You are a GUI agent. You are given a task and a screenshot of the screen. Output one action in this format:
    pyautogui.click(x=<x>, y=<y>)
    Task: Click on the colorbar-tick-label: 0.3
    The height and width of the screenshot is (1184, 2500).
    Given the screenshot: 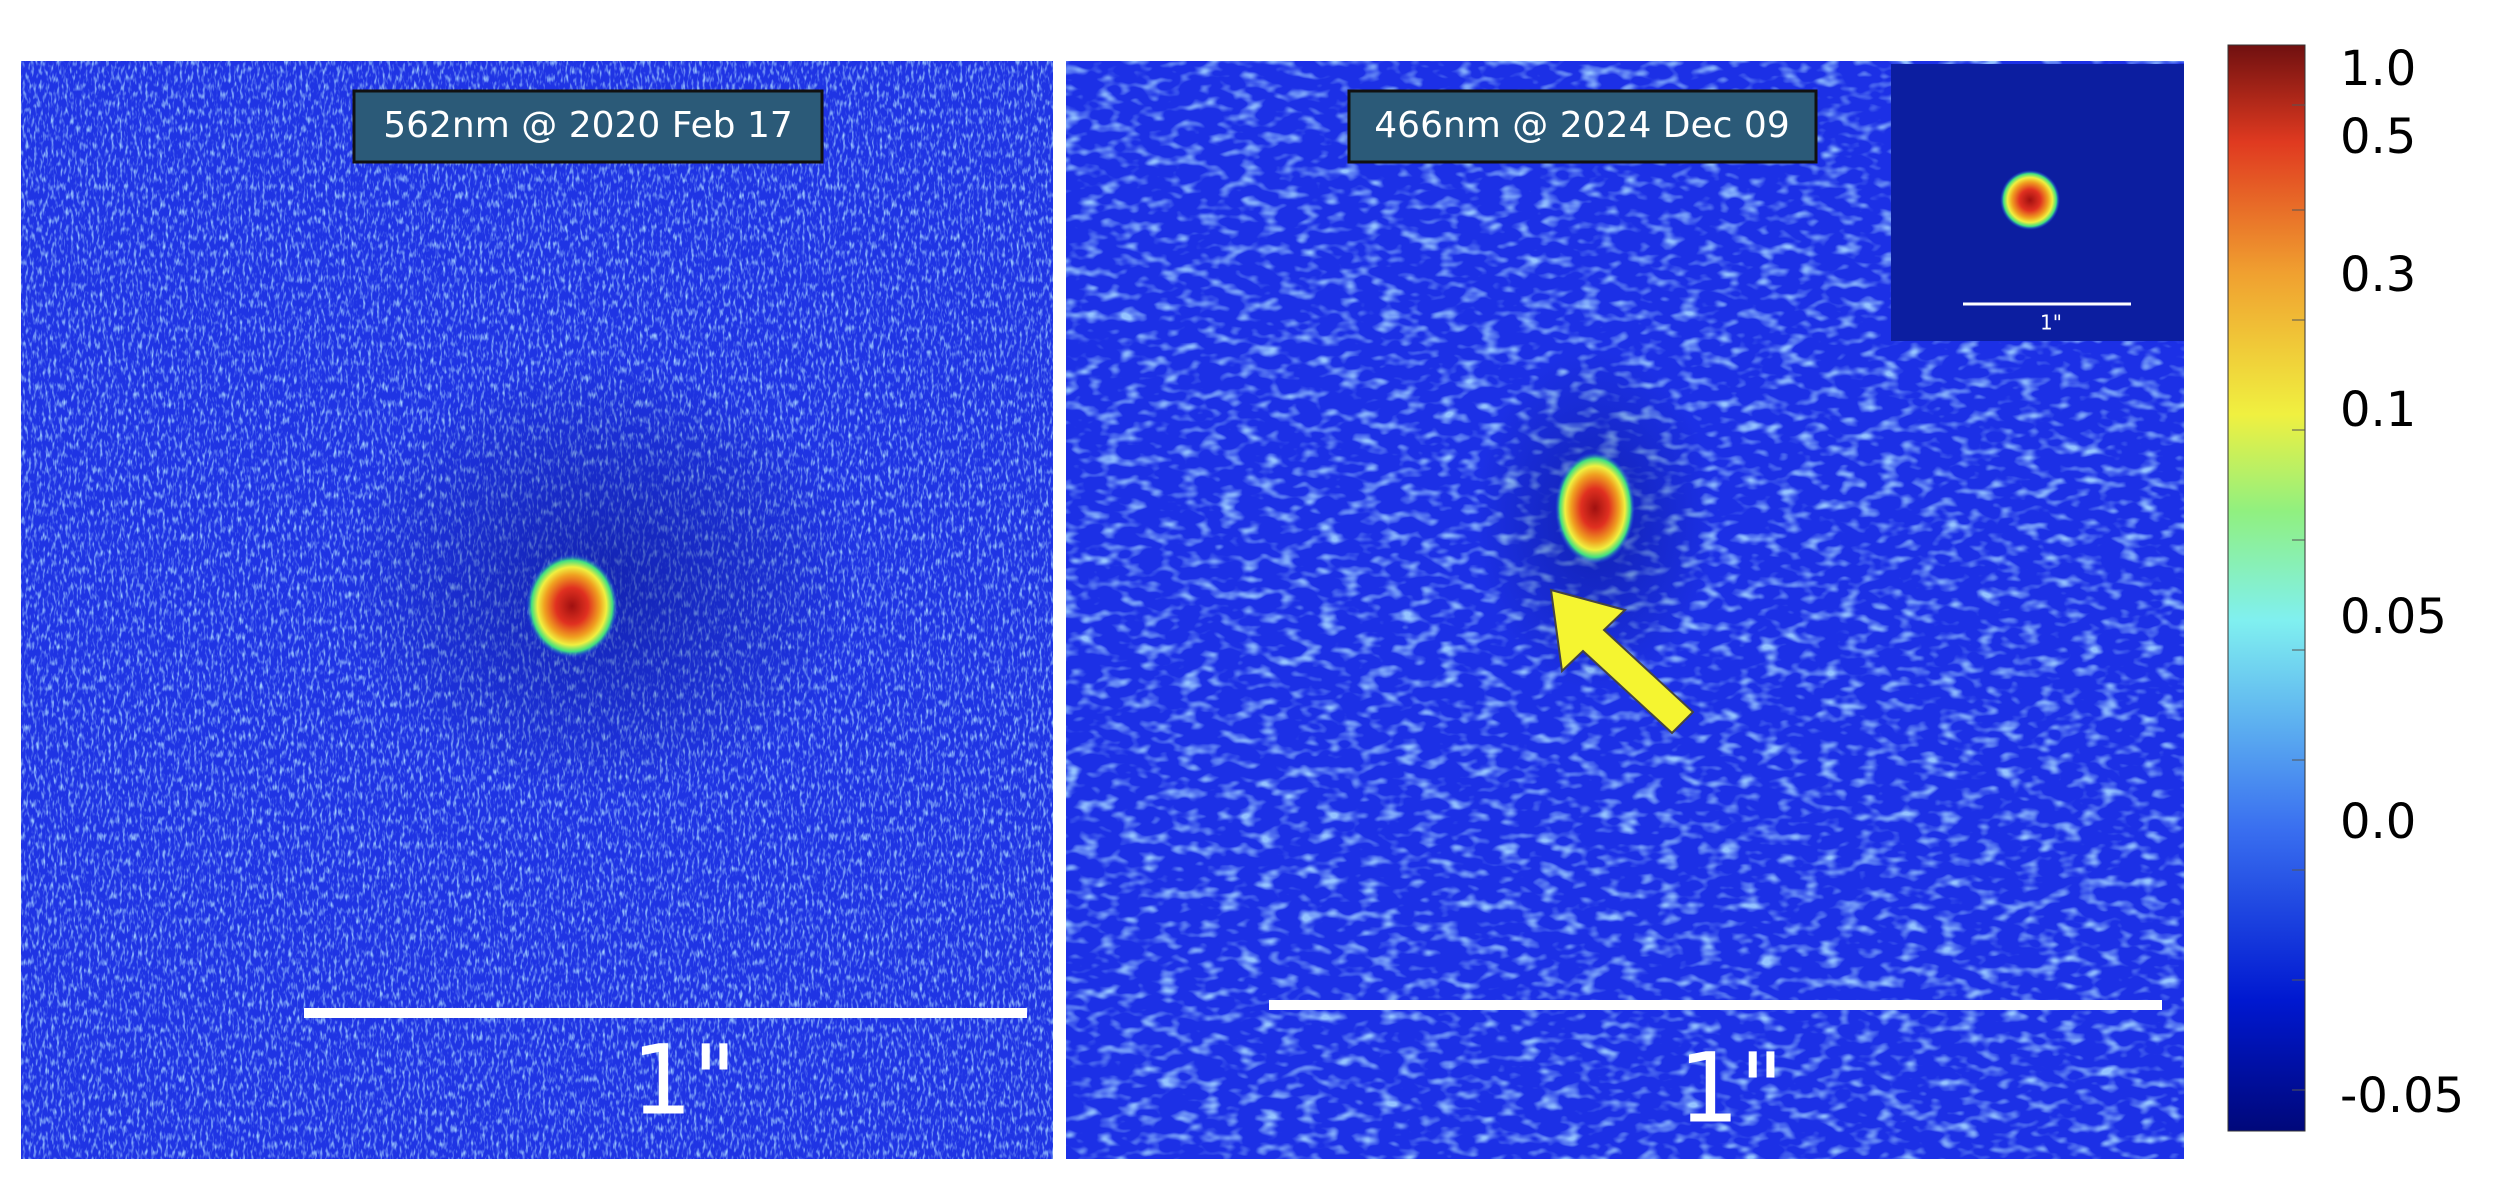 What is the action you would take?
    pyautogui.click(x=2378, y=275)
    